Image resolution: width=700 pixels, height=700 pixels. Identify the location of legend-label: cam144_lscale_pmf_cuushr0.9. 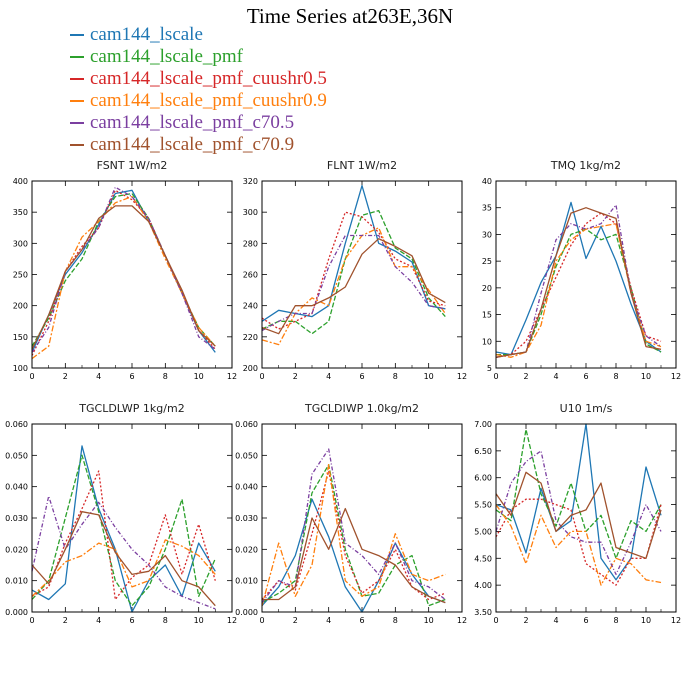
(208, 100).